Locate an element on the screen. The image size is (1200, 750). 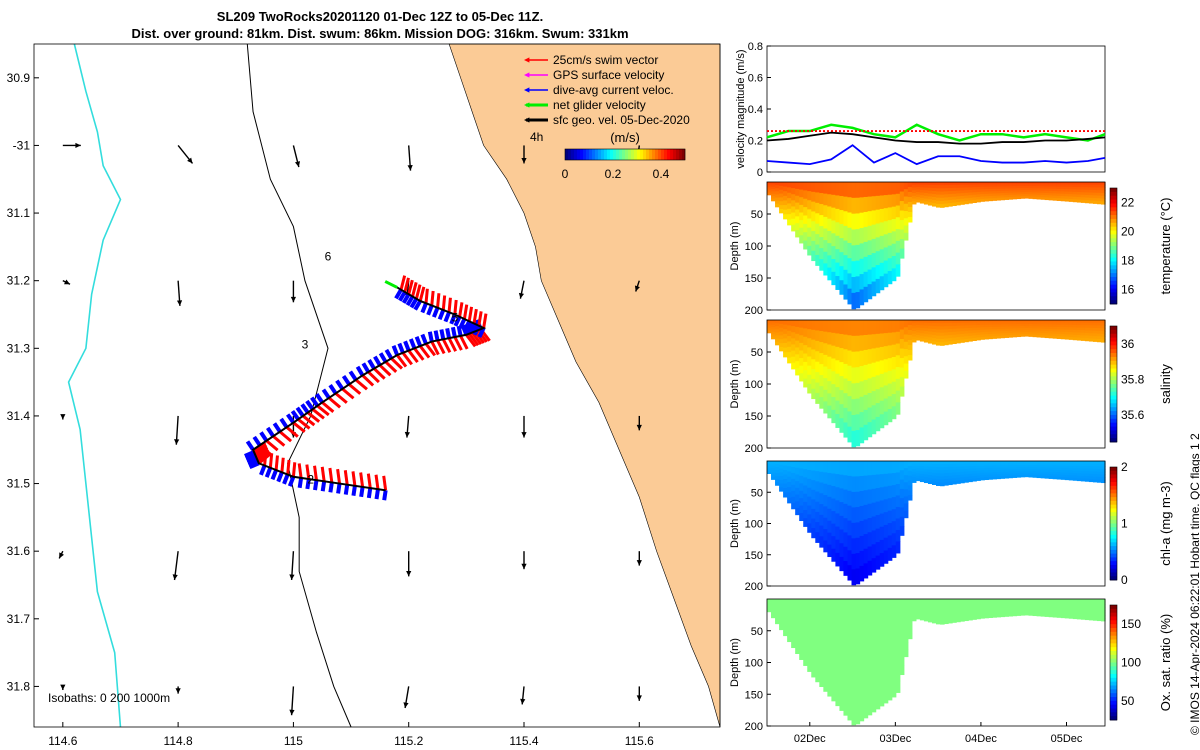
colorbar-tick-label: 35.8 is located at coordinates (1133, 380).